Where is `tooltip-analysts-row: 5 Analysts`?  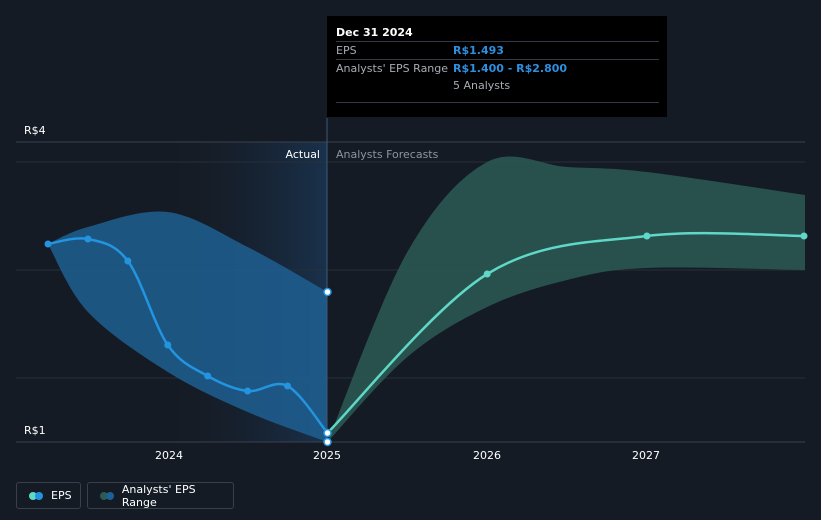
tooltip-analysts-row: 5 Analysts is located at coordinates (497, 85).